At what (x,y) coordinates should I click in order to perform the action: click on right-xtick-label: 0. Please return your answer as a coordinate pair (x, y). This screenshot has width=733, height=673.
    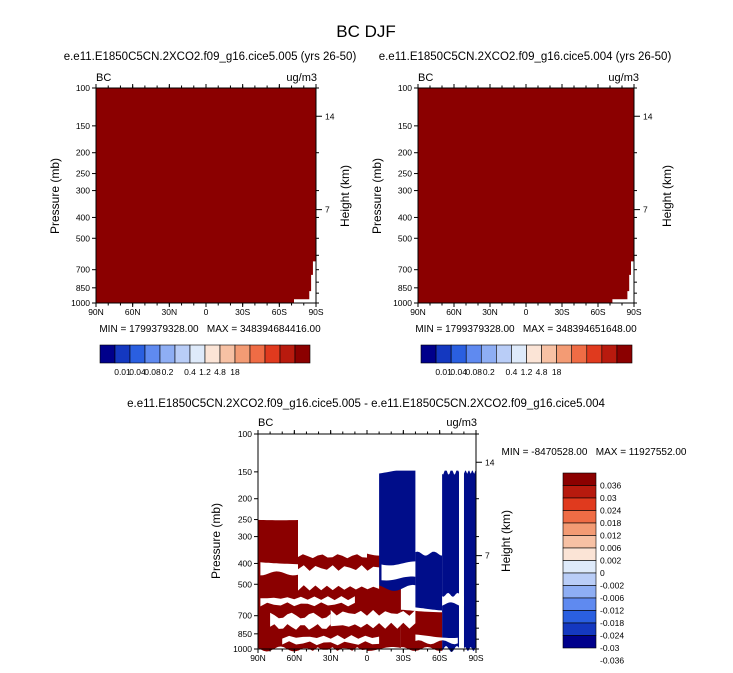
    Looking at the image, I should click on (526, 312).